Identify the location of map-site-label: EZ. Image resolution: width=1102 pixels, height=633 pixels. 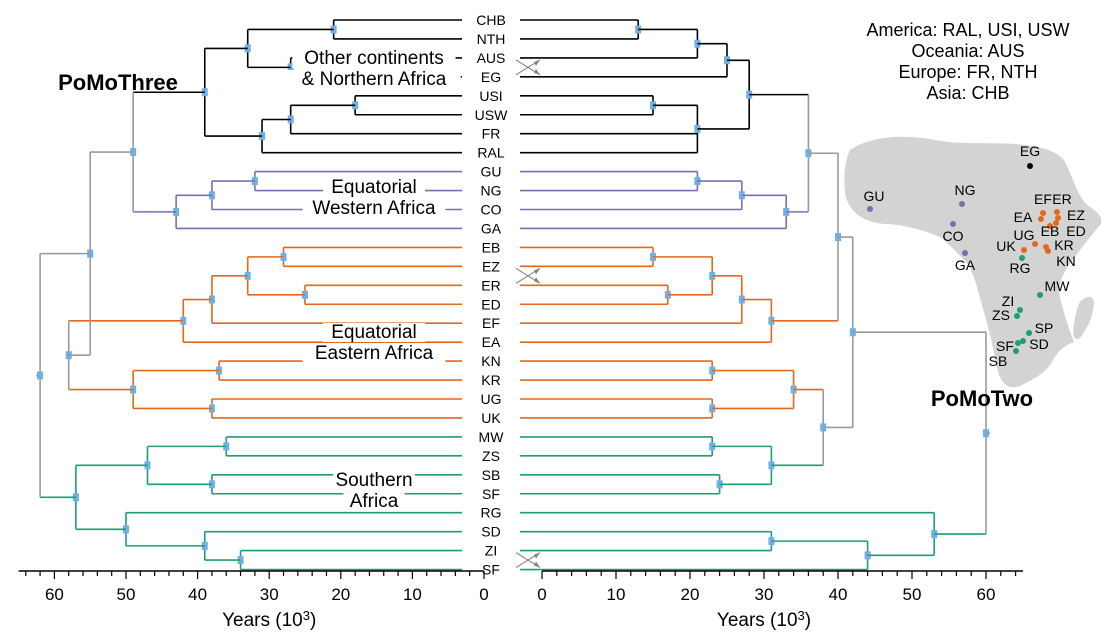
(1076, 215).